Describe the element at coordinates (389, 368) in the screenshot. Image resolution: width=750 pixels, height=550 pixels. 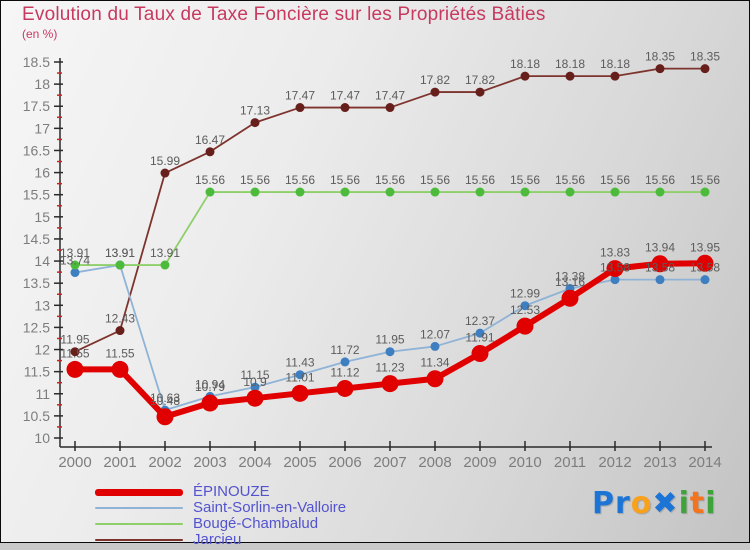
I see `data-point-label: 11.23` at that location.